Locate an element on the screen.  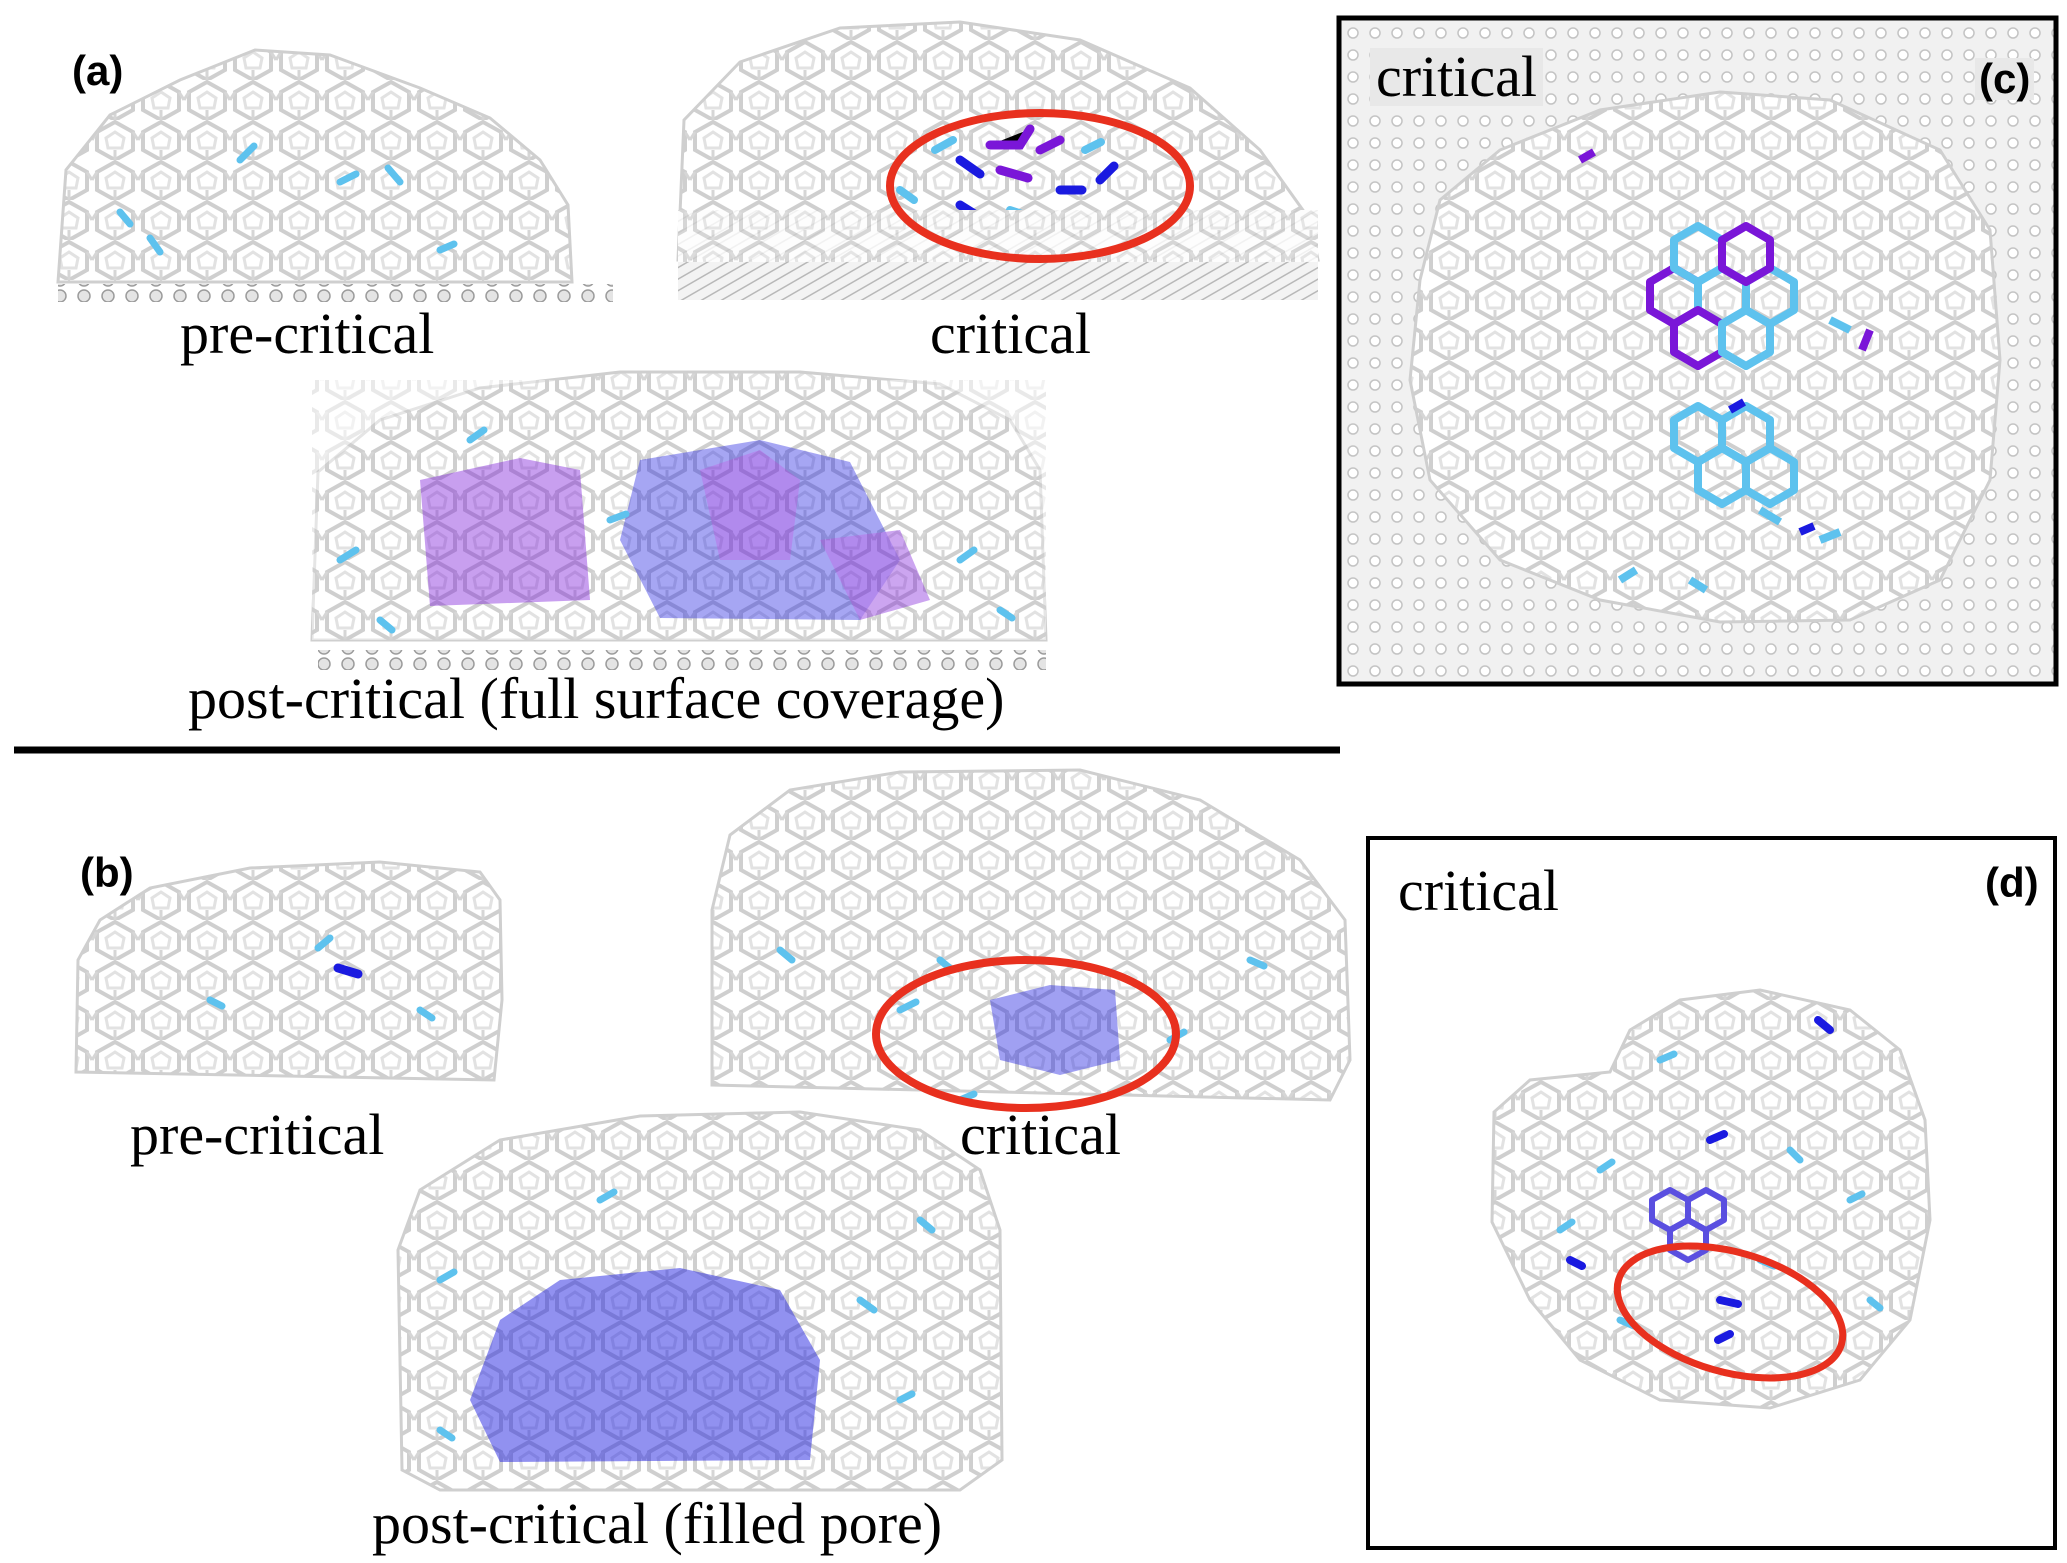
panel-c-title: critical is located at coordinates (1457, 77).